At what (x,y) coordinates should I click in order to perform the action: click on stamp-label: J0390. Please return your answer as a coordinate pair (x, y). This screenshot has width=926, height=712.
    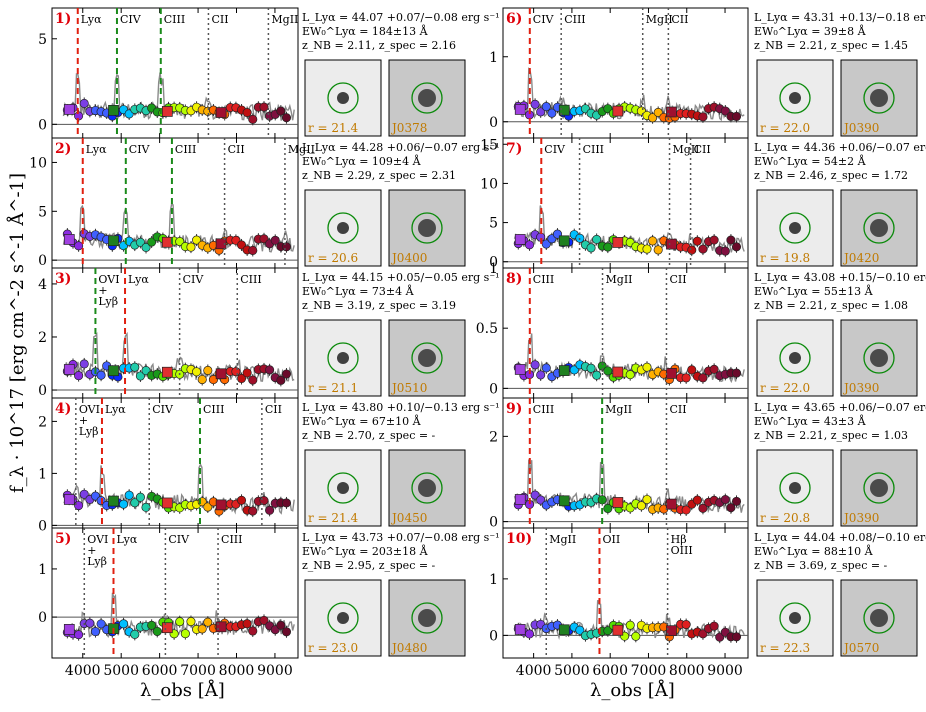
    Looking at the image, I should click on (860, 388).